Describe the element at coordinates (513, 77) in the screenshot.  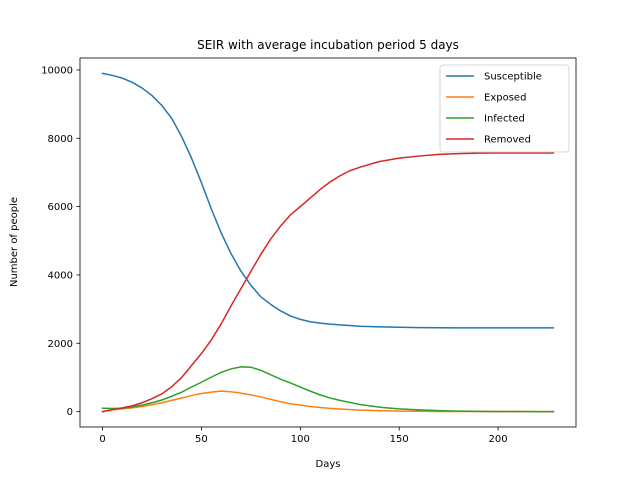
I see `legend-label-susceptible: Susceptible` at that location.